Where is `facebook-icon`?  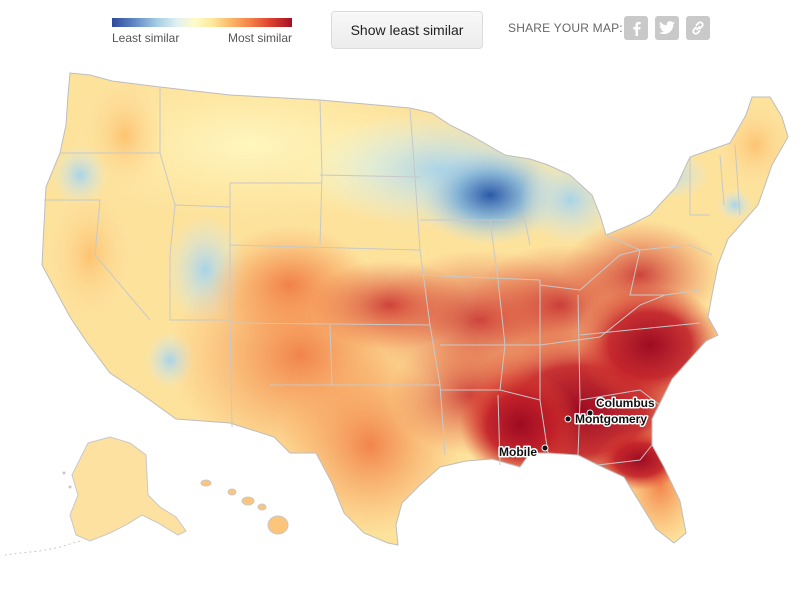
facebook-icon is located at coordinates (637, 28).